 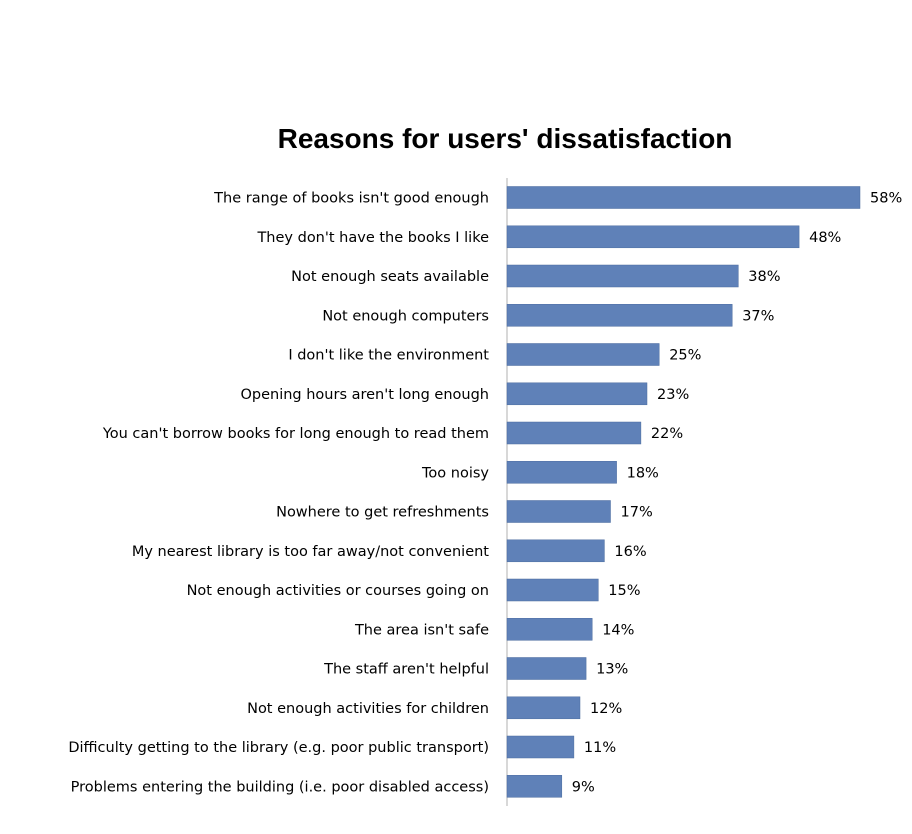 What do you see at coordinates (455, 473) in the screenshot?
I see `category-label: Too noisy` at bounding box center [455, 473].